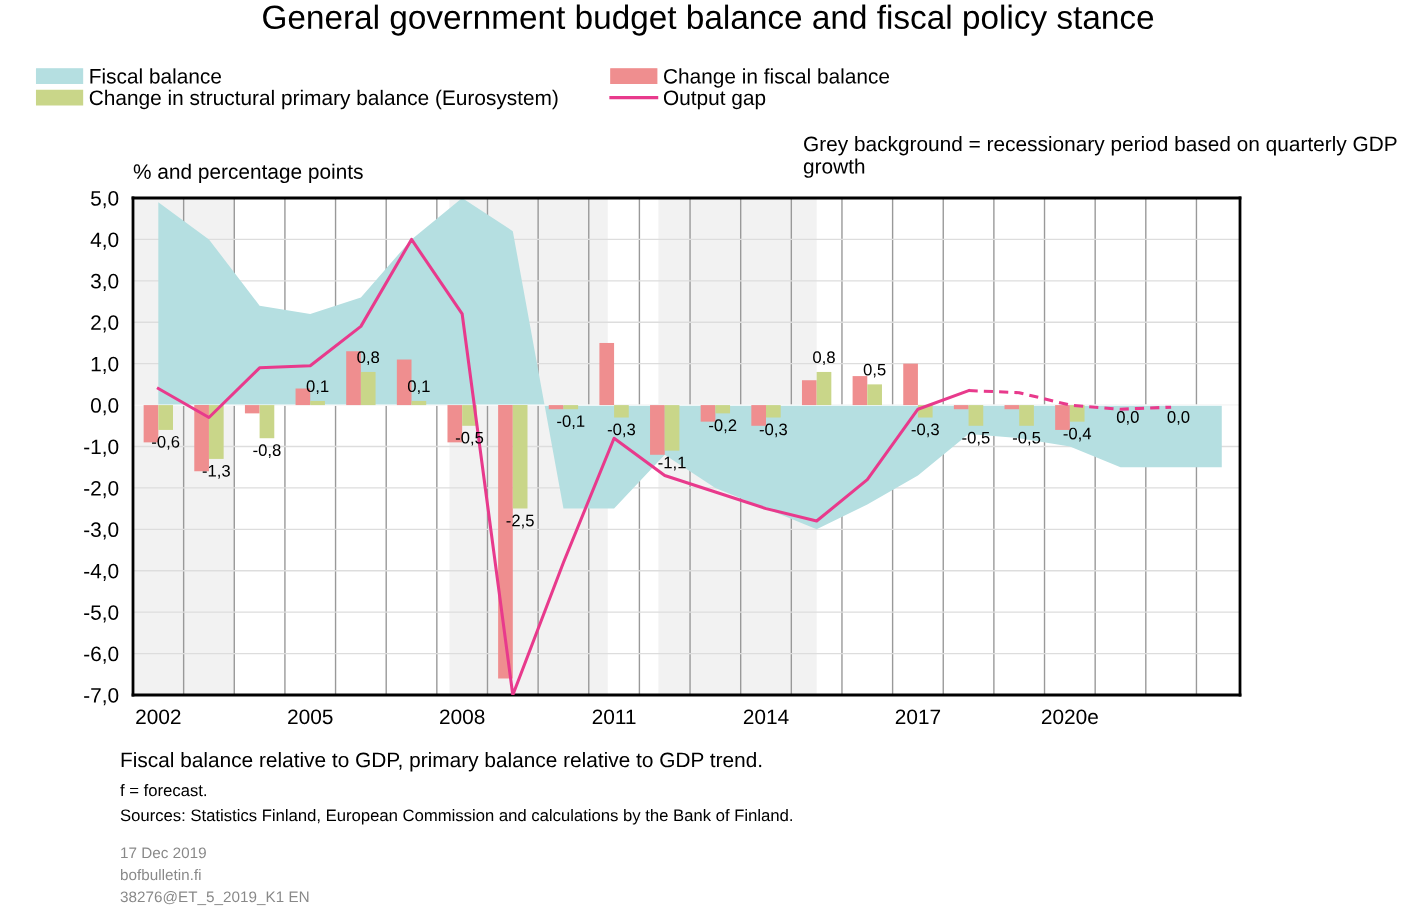  Describe the element at coordinates (104, 407) in the screenshot. I see `y-tick-label: 0,0` at that location.